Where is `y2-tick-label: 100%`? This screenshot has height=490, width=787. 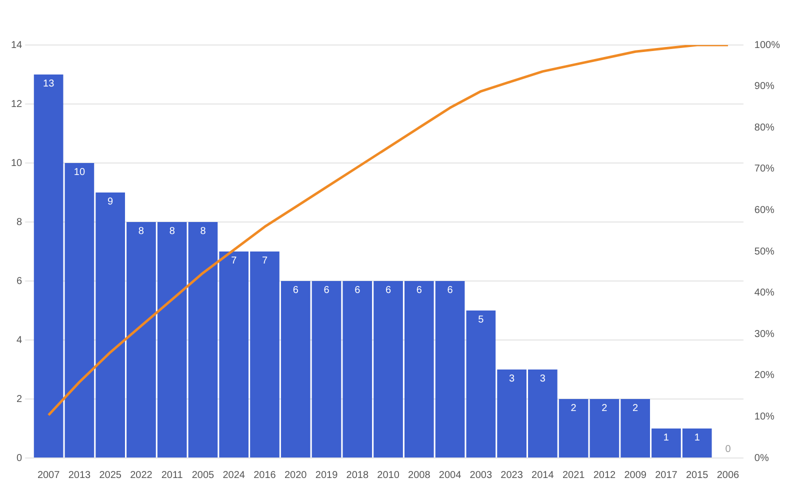
y2-tick-label: 100% is located at coordinates (767, 45).